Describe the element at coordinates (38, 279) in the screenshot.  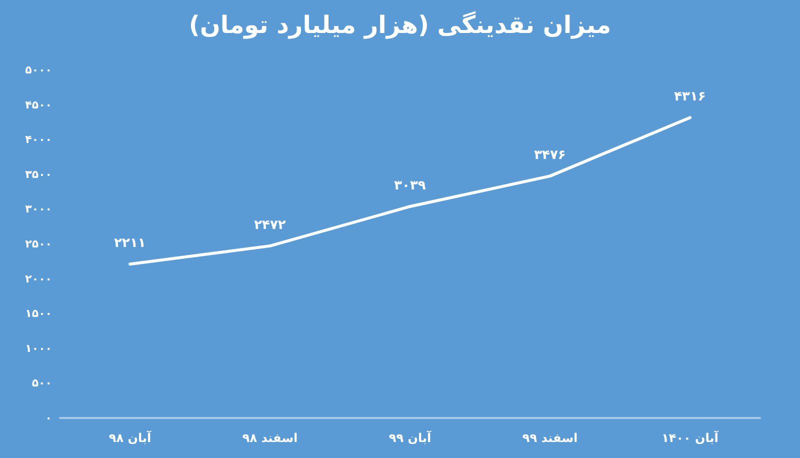
I see `y-tick-label: ۲۰۰۰` at that location.